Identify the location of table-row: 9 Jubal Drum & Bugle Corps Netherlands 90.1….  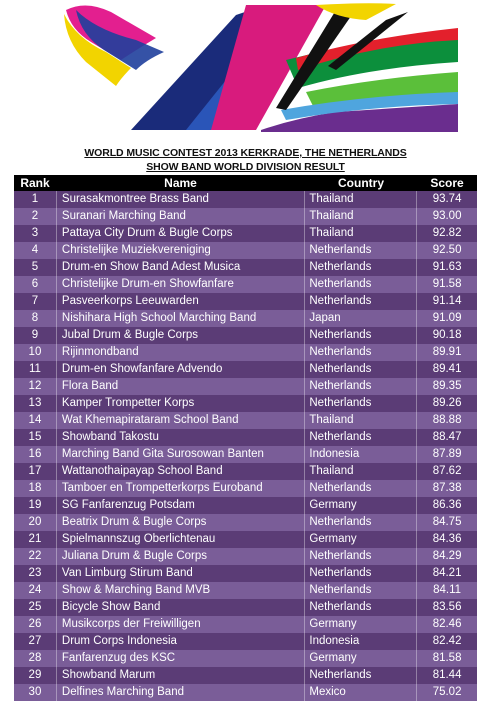
(245, 335).